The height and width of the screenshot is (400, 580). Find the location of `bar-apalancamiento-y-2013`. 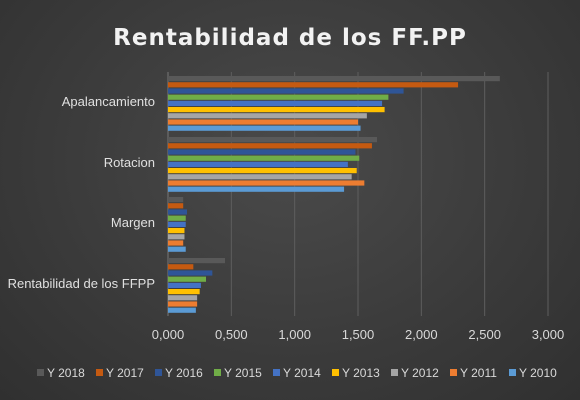

bar-apalancamiento-y-2013 is located at coordinates (276, 110).